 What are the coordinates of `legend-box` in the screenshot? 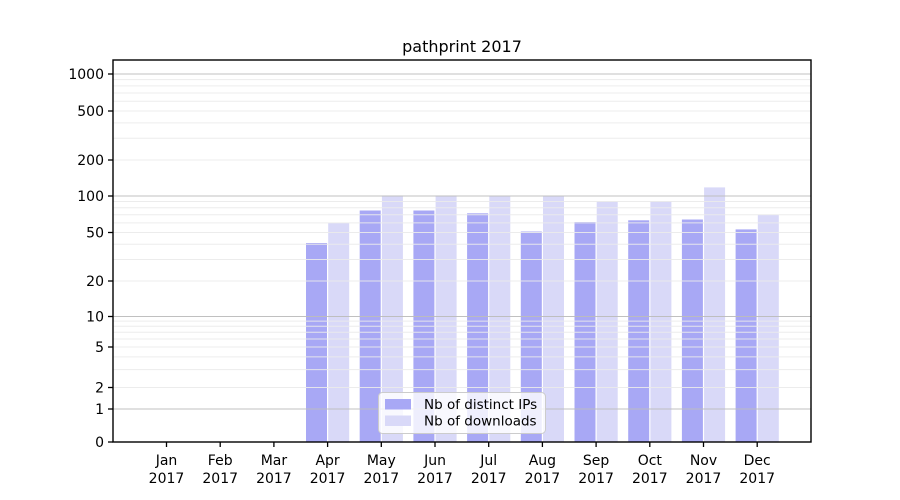 It's located at (462, 413).